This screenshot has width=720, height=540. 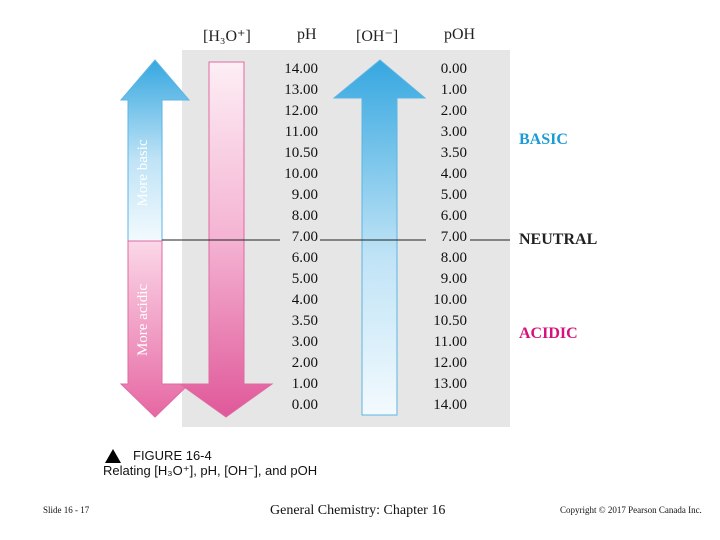 I want to click on header-ph: pH, so click(x=307, y=34).